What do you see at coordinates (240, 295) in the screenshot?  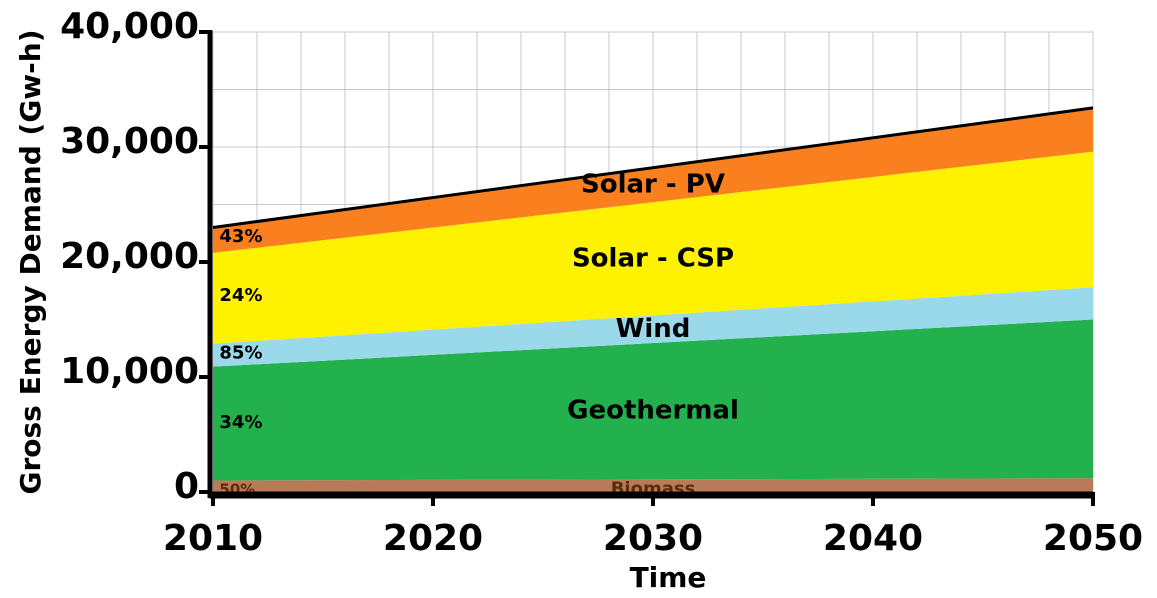 I see `share-label: 24%` at bounding box center [240, 295].